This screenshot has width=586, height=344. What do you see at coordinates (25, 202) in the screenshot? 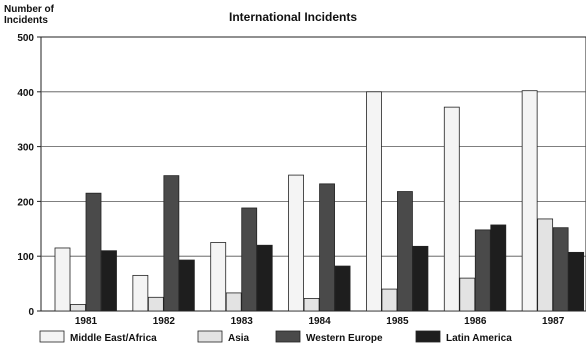
I see `y-tick-label: 200` at bounding box center [25, 202].